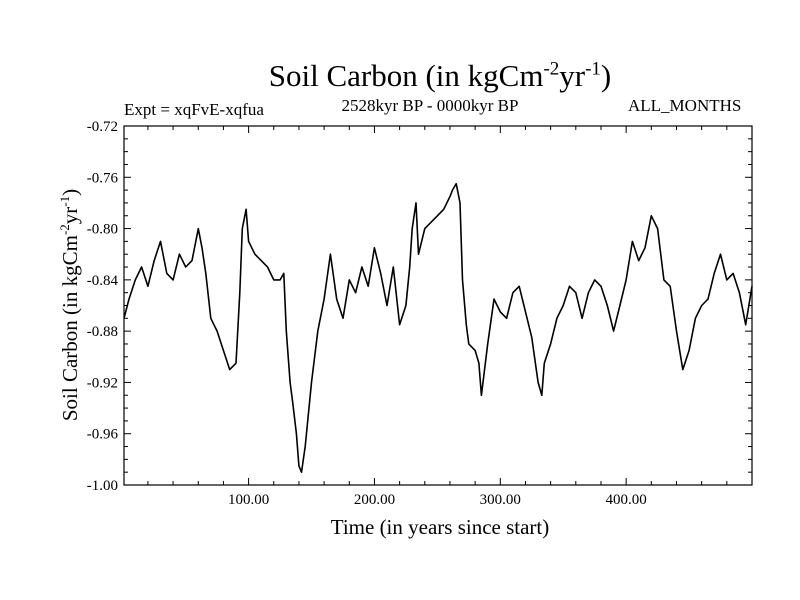 The width and height of the screenshot is (800, 600). Describe the element at coordinates (374, 500) in the screenshot. I see `x-tick-label: 200.00` at that location.